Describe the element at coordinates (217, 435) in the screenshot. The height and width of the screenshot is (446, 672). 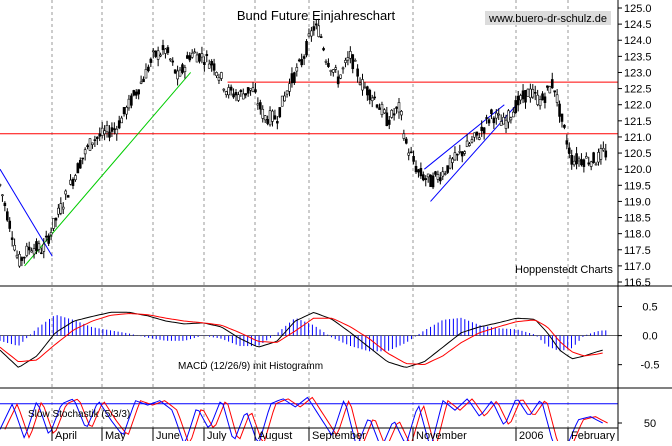
I see `month-label: July` at that location.